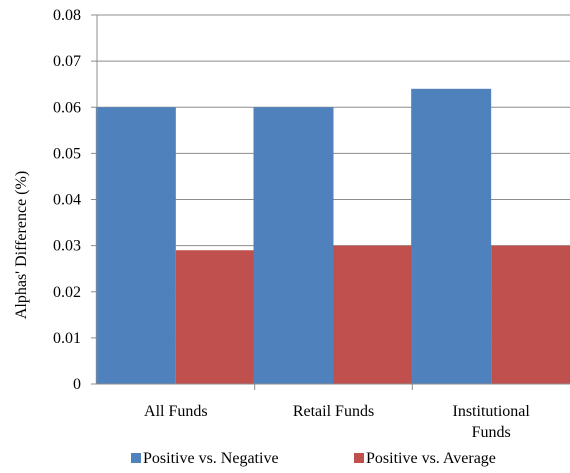 This screenshot has width=570, height=473. Describe the element at coordinates (431, 458) in the screenshot. I see `legend-label: Positive vs. Average` at that location.